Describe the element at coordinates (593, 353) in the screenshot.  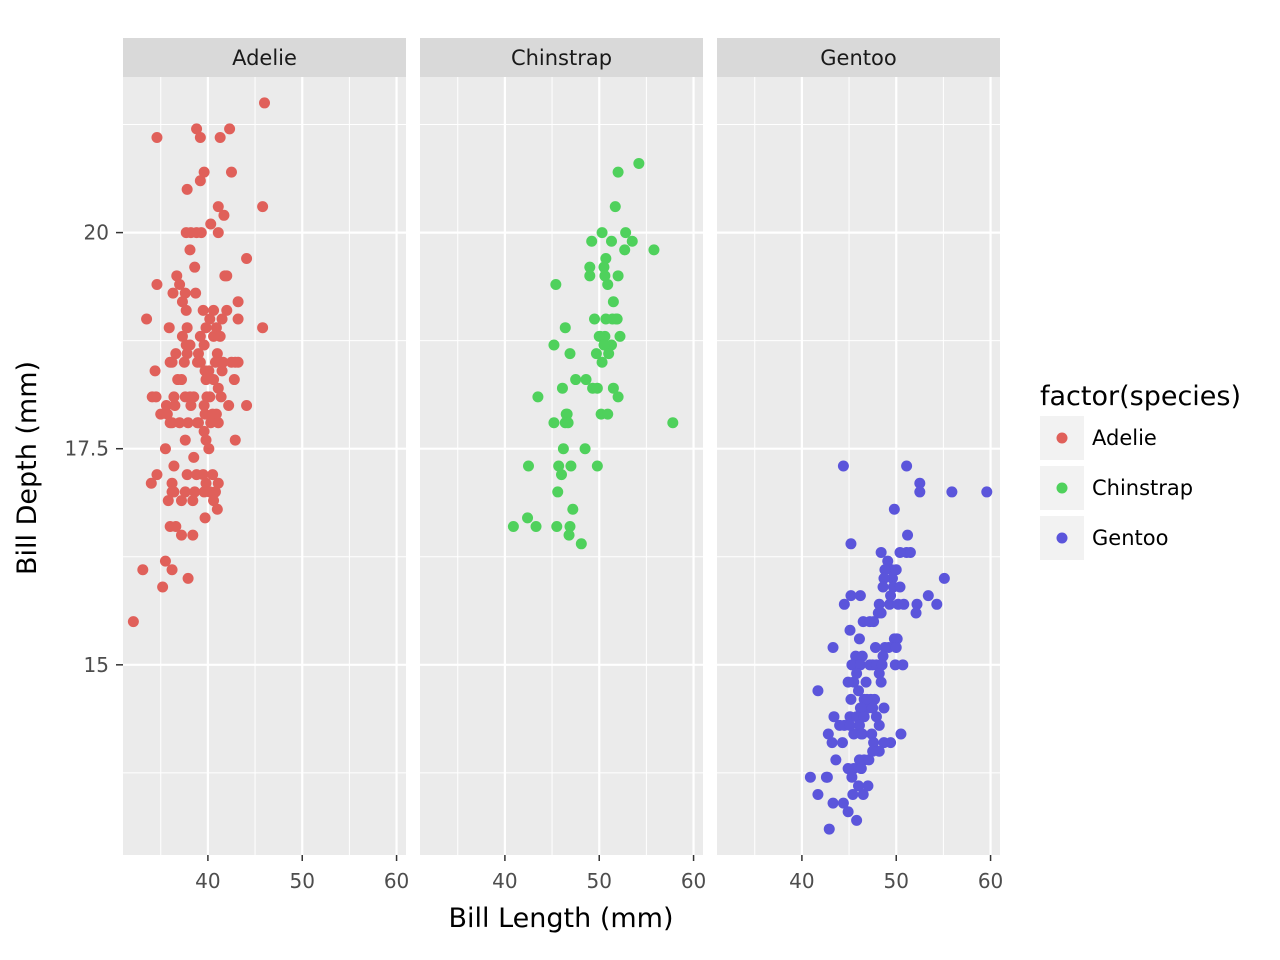
I see `scatter-points-chinstrap` at that location.